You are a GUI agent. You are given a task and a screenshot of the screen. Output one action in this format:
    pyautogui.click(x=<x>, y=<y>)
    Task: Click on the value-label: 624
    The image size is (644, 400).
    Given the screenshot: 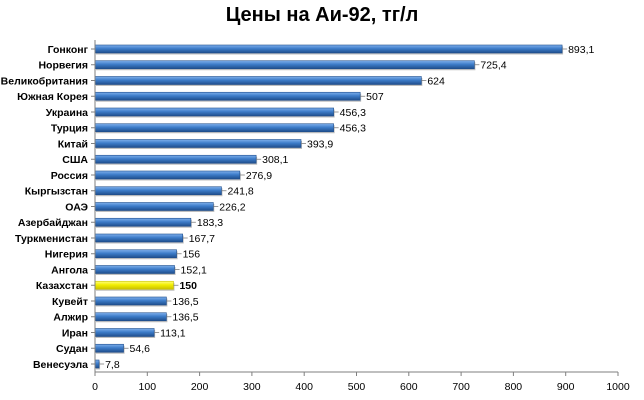 What is the action you would take?
    pyautogui.click(x=436, y=81)
    